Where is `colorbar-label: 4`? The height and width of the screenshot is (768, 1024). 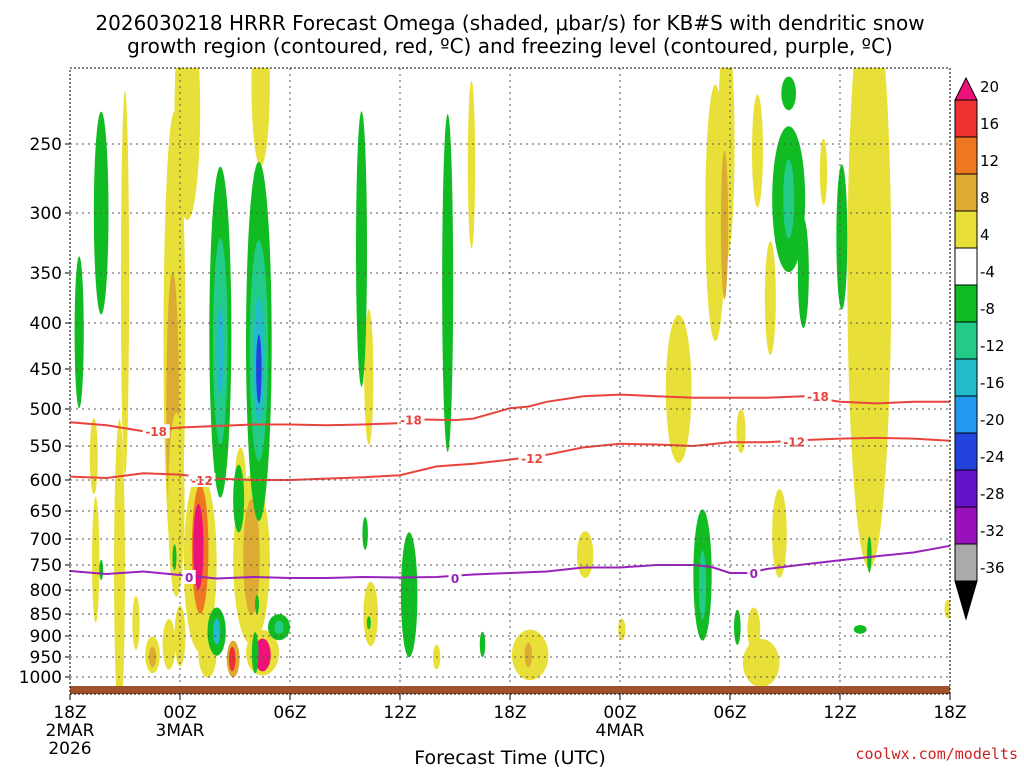 colorbar-label: 4 is located at coordinates (985, 235).